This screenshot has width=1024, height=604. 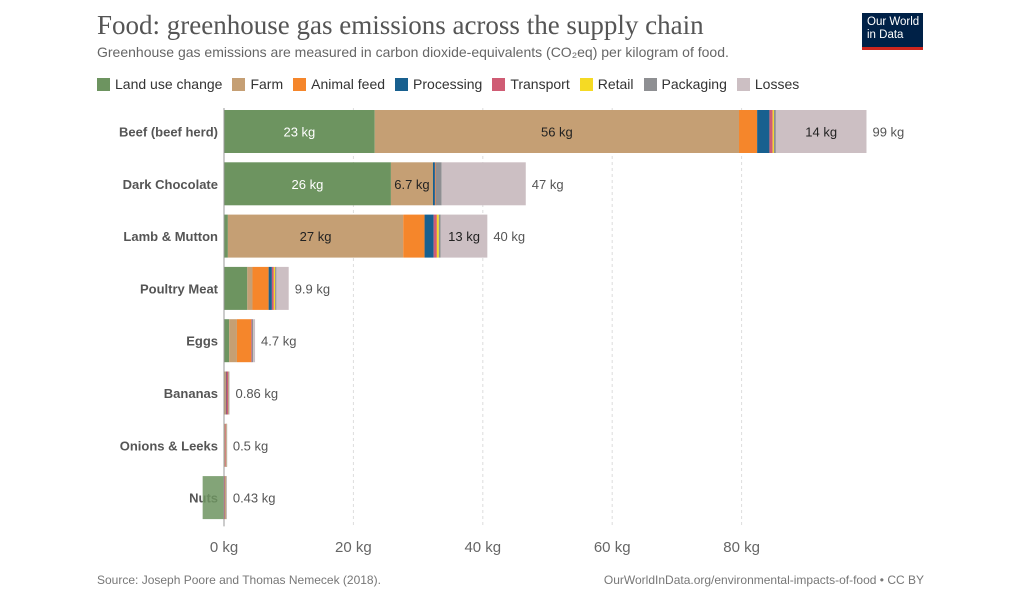 I want to click on owid-logo: Our World in Data, so click(x=892, y=31).